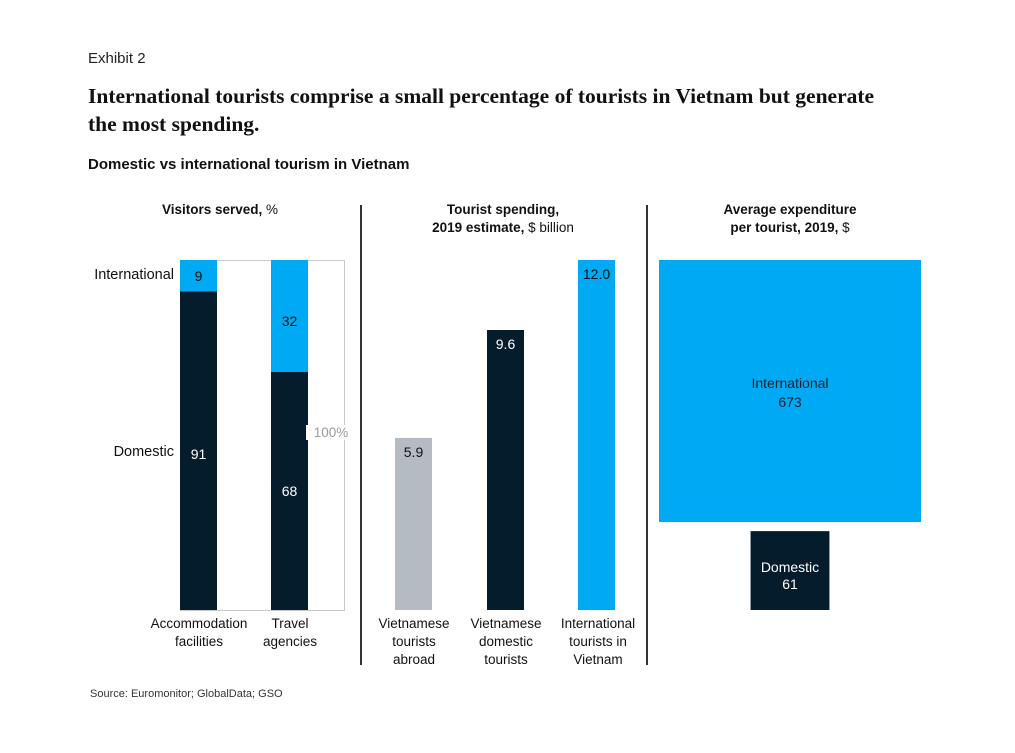 The height and width of the screenshot is (753, 1015). Describe the element at coordinates (198, 641) in the screenshot. I see `category-line: facilities` at that location.